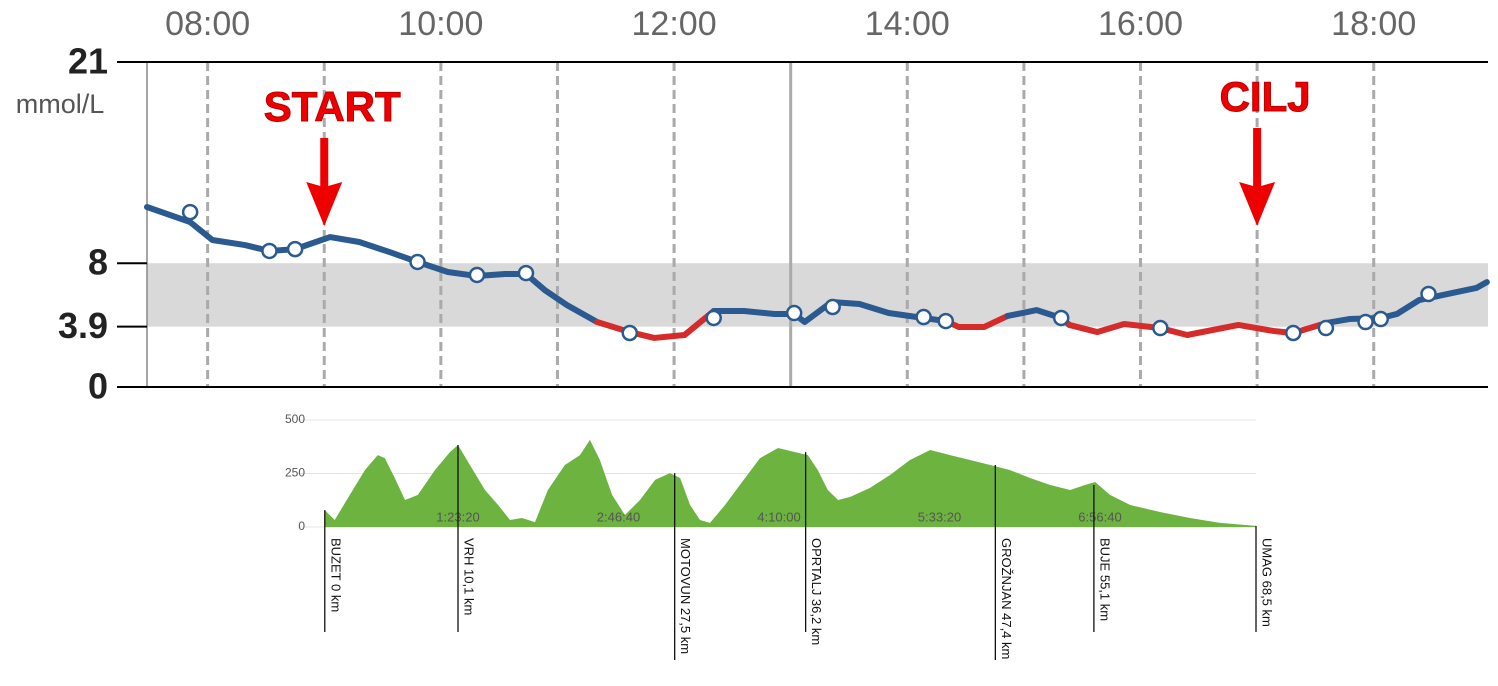  I want to click on annotation: START, so click(332, 106).